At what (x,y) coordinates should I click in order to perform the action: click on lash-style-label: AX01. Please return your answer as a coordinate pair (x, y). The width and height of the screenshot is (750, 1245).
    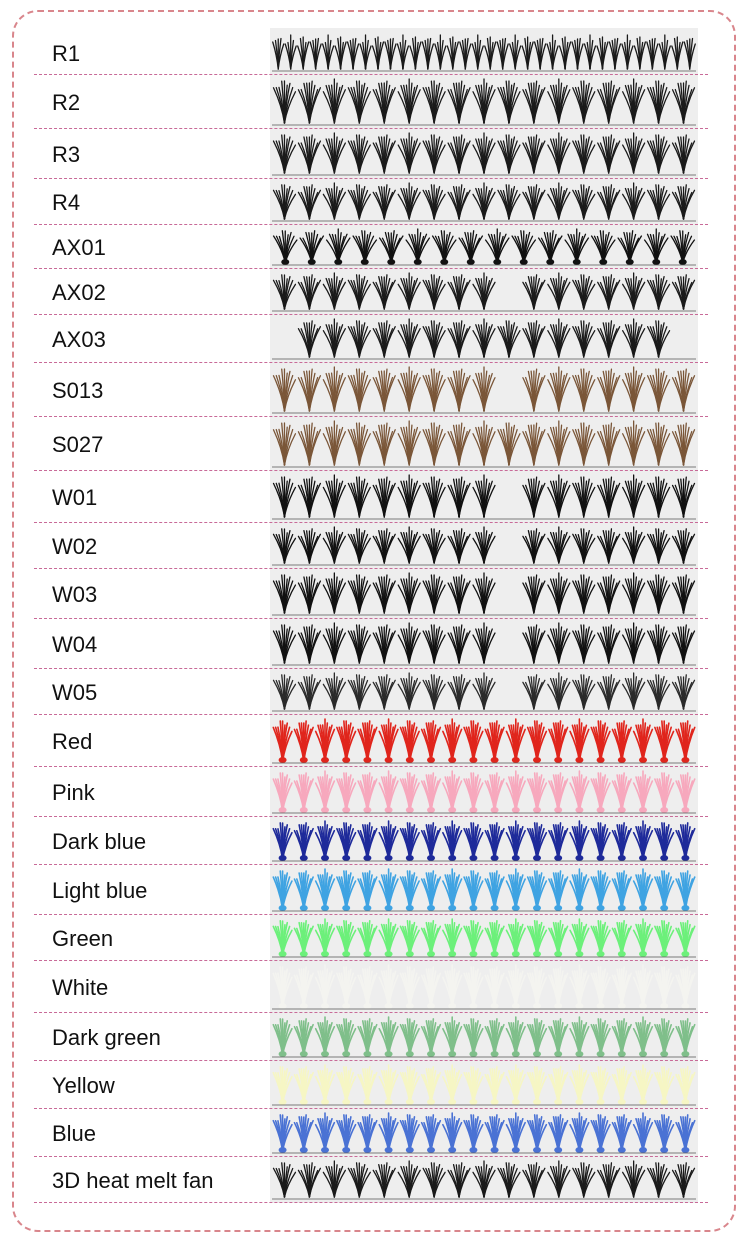
    Looking at the image, I should click on (79, 247).